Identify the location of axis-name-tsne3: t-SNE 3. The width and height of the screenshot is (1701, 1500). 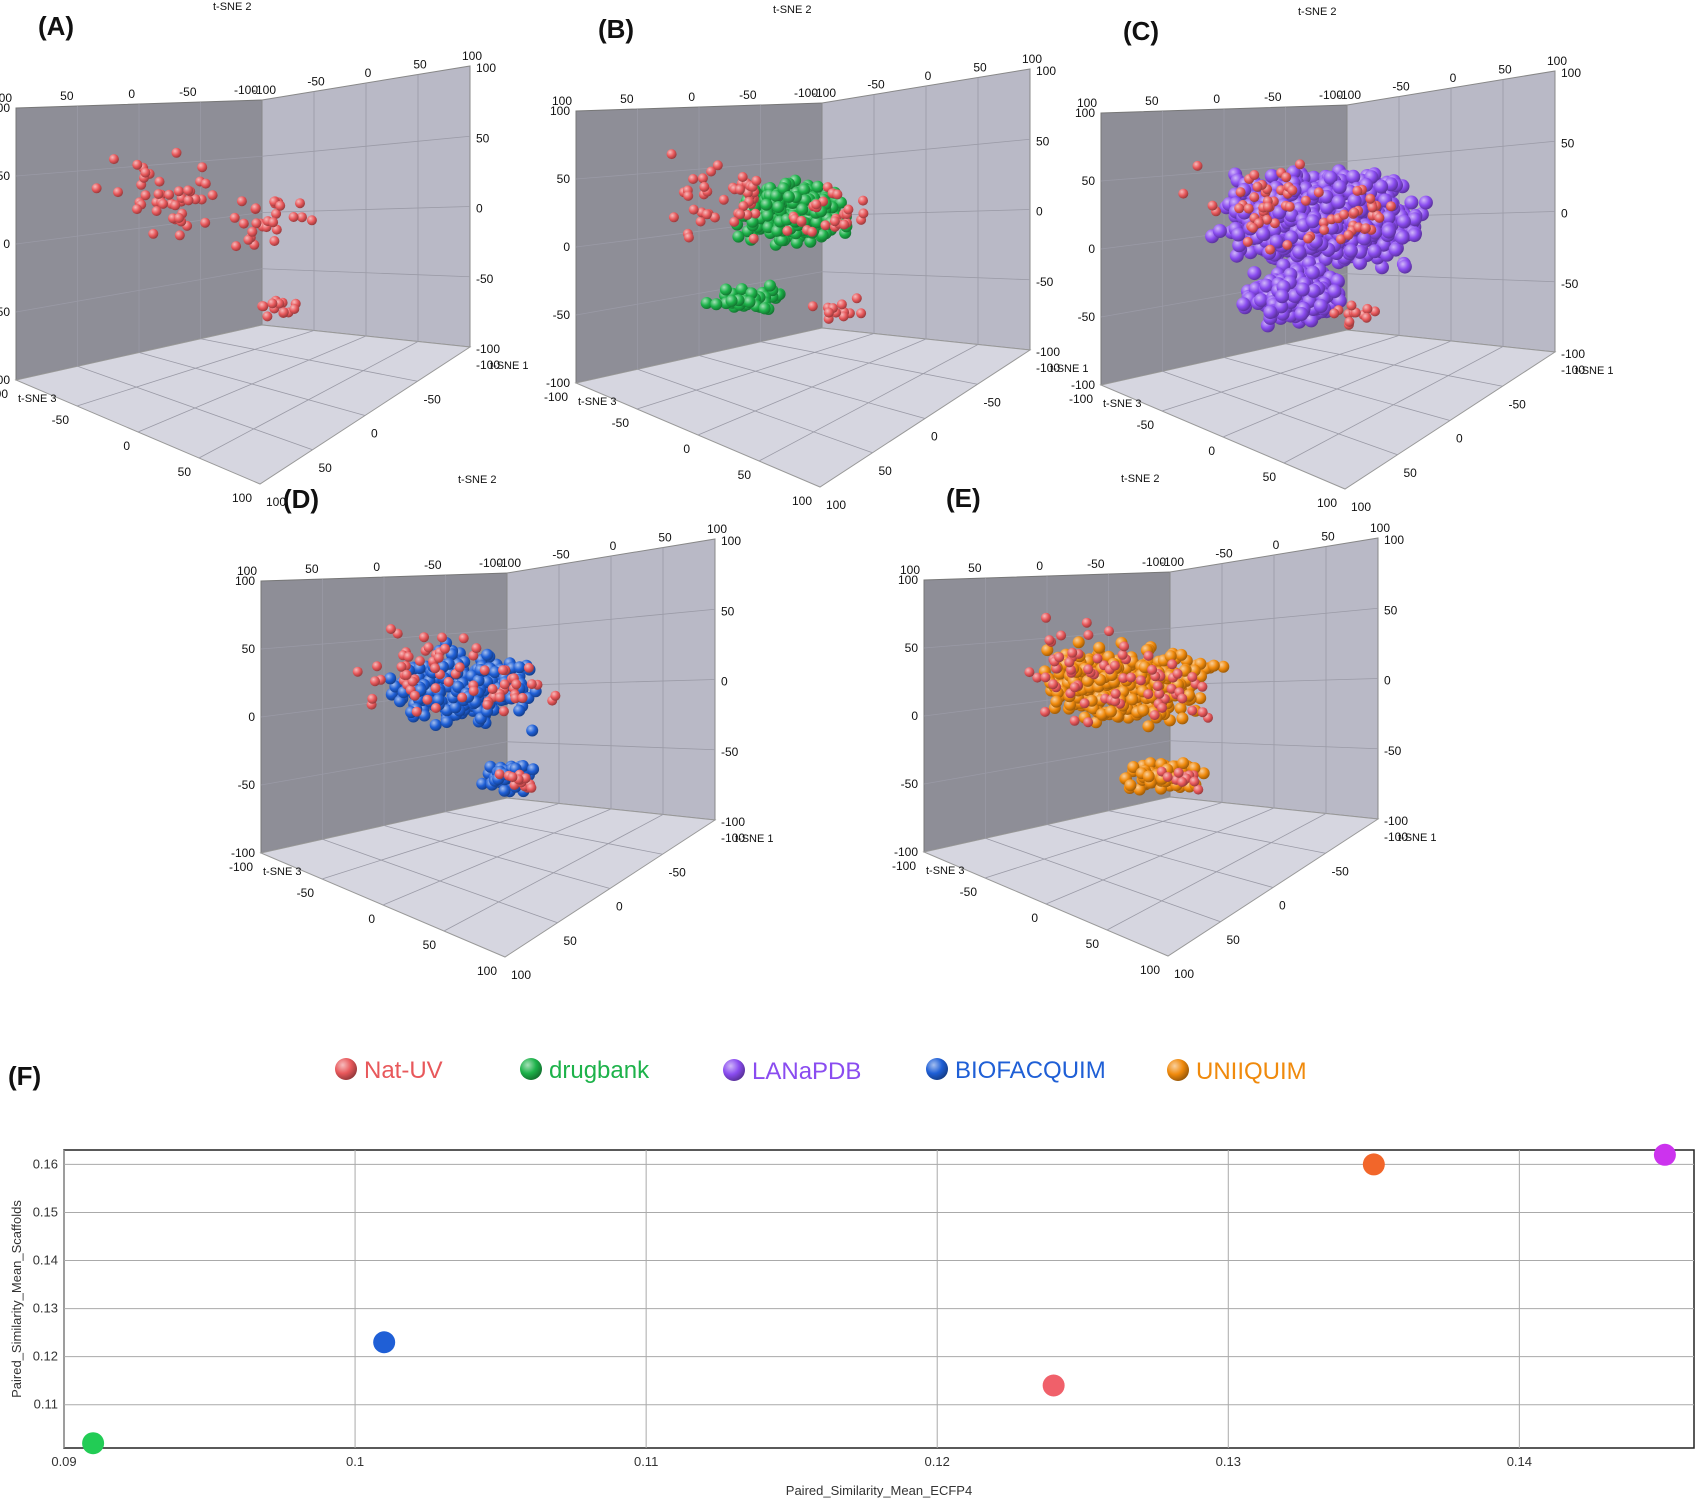
(37, 399).